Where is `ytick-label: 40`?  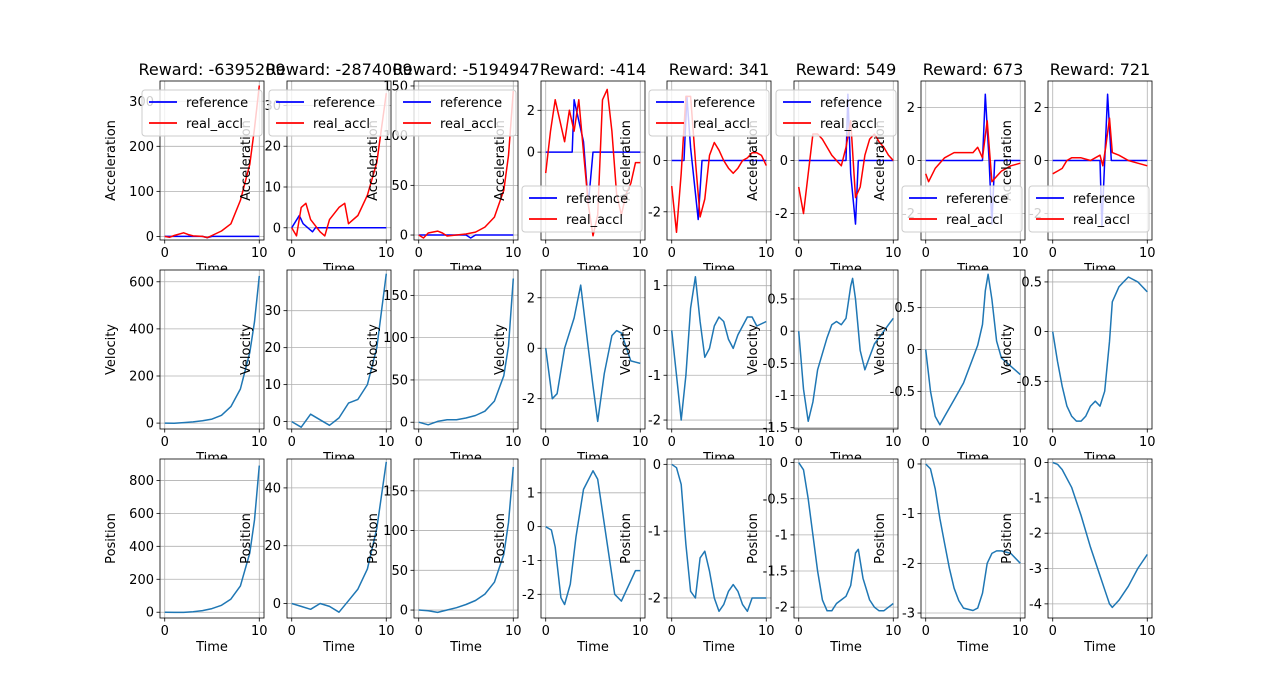 ytick-label: 40 is located at coordinates (272, 488).